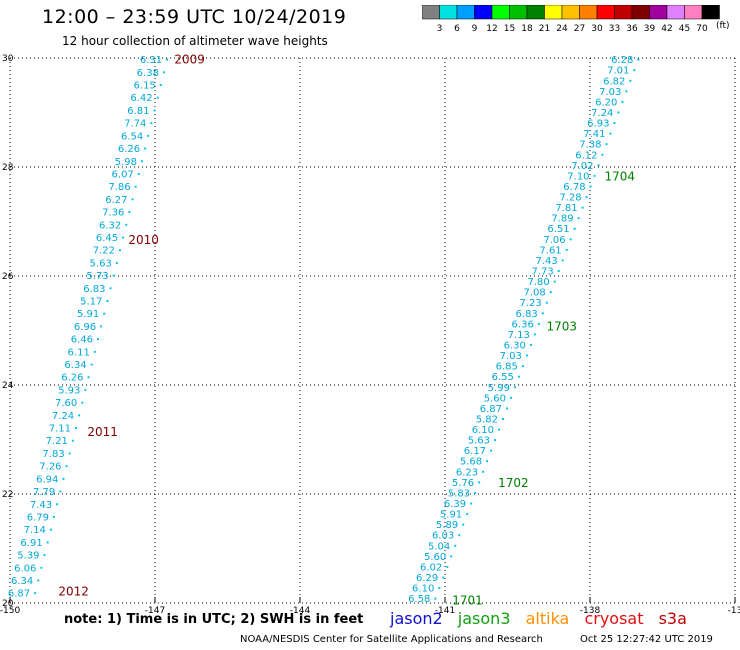 This screenshot has width=740, height=650. What do you see at coordinates (566, 208) in the screenshot?
I see `track-b-swh-label: 7.81` at bounding box center [566, 208].